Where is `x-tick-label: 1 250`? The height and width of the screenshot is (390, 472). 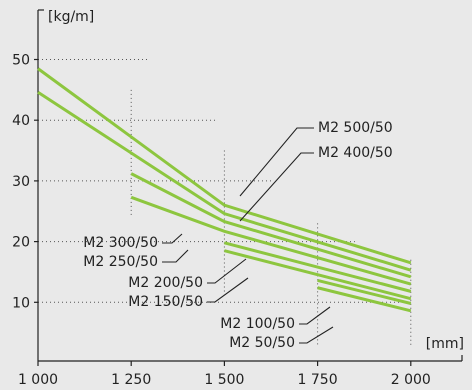
x-tick-label: 1 250 is located at coordinates (131, 380).